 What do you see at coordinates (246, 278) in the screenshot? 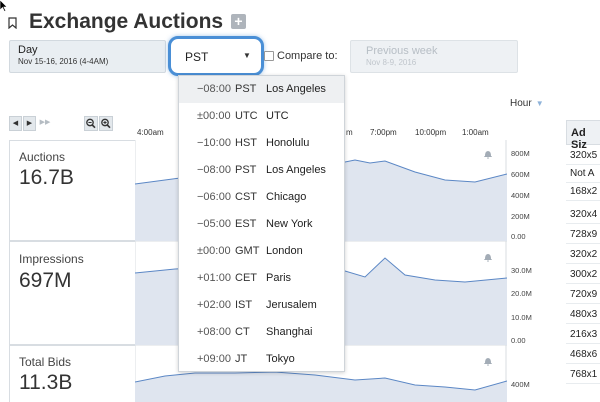
I see `timezone-code: CET` at bounding box center [246, 278].